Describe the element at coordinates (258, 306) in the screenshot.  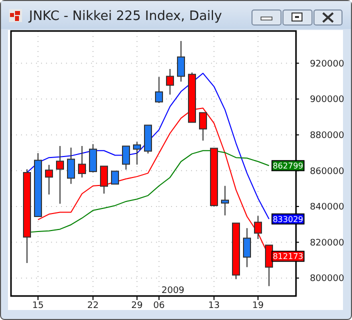
I see `x-tick-label: 19` at that location.